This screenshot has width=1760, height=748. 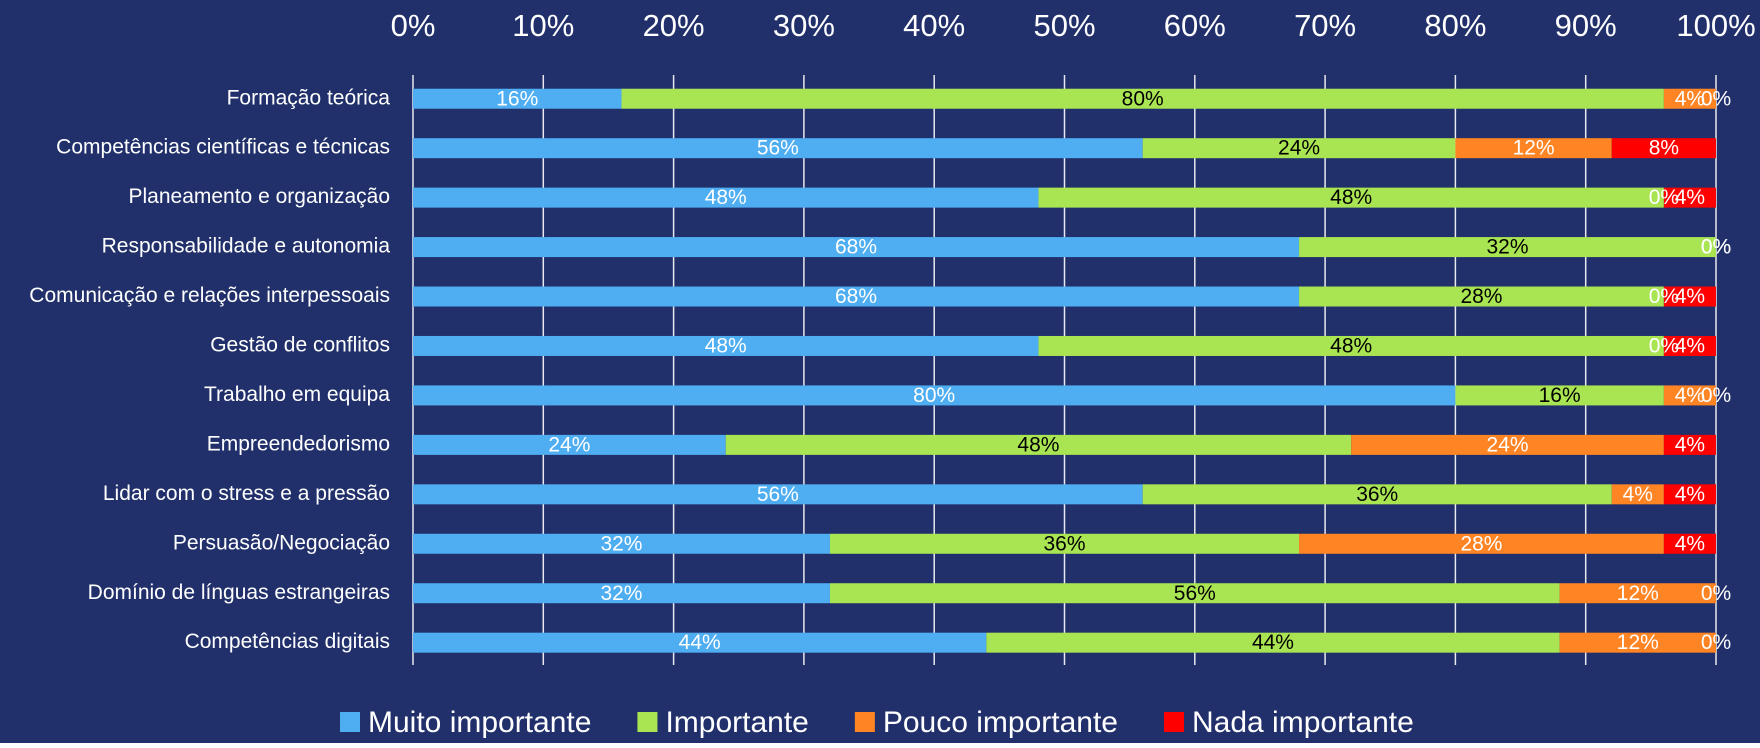 What do you see at coordinates (287, 641) in the screenshot?
I see `y-tick-label: Competências digitais` at bounding box center [287, 641].